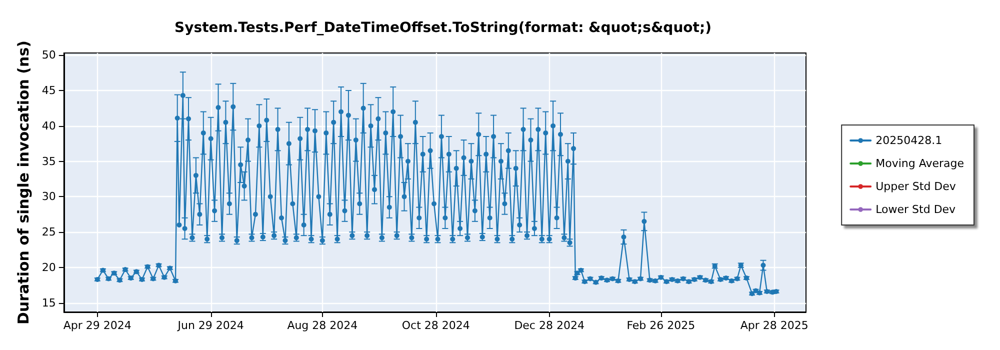  What do you see at coordinates (443, 28) in the screenshot?
I see `chart-title: System.Tests.Perf_DateTimeOffset.ToString(format: &quot;s&quot;)` at bounding box center [443, 28].